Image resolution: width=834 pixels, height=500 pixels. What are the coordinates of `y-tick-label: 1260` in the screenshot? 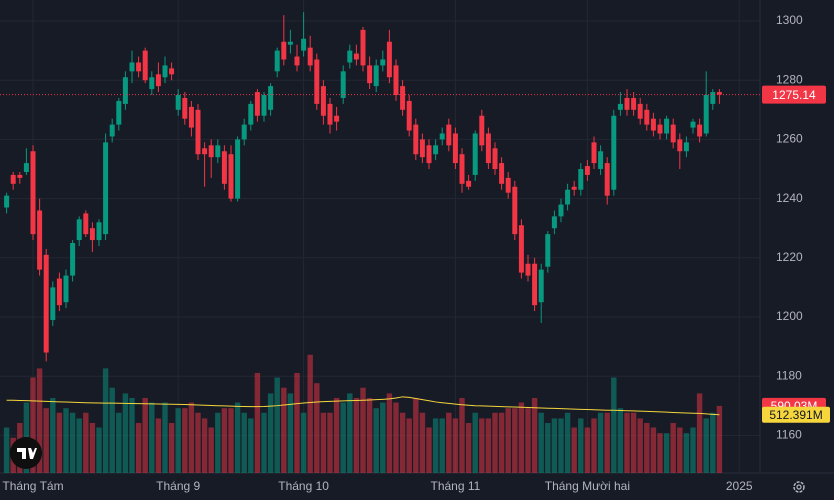 It's located at (789, 139).